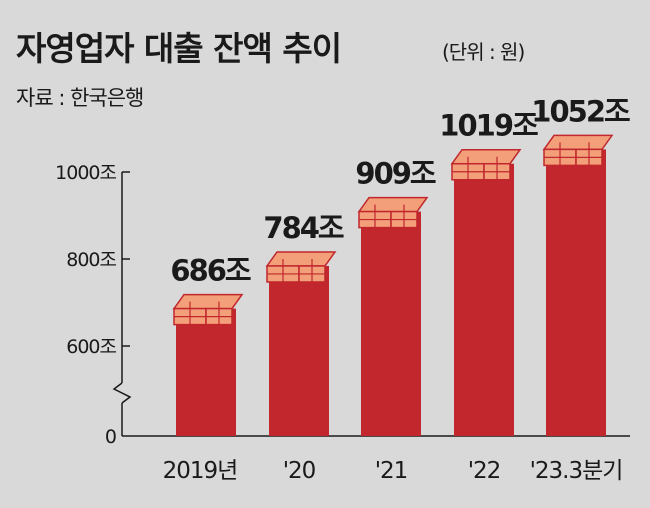  What do you see at coordinates (91, 347) in the screenshot?
I see `y-tick-label: 600조` at bounding box center [91, 347].